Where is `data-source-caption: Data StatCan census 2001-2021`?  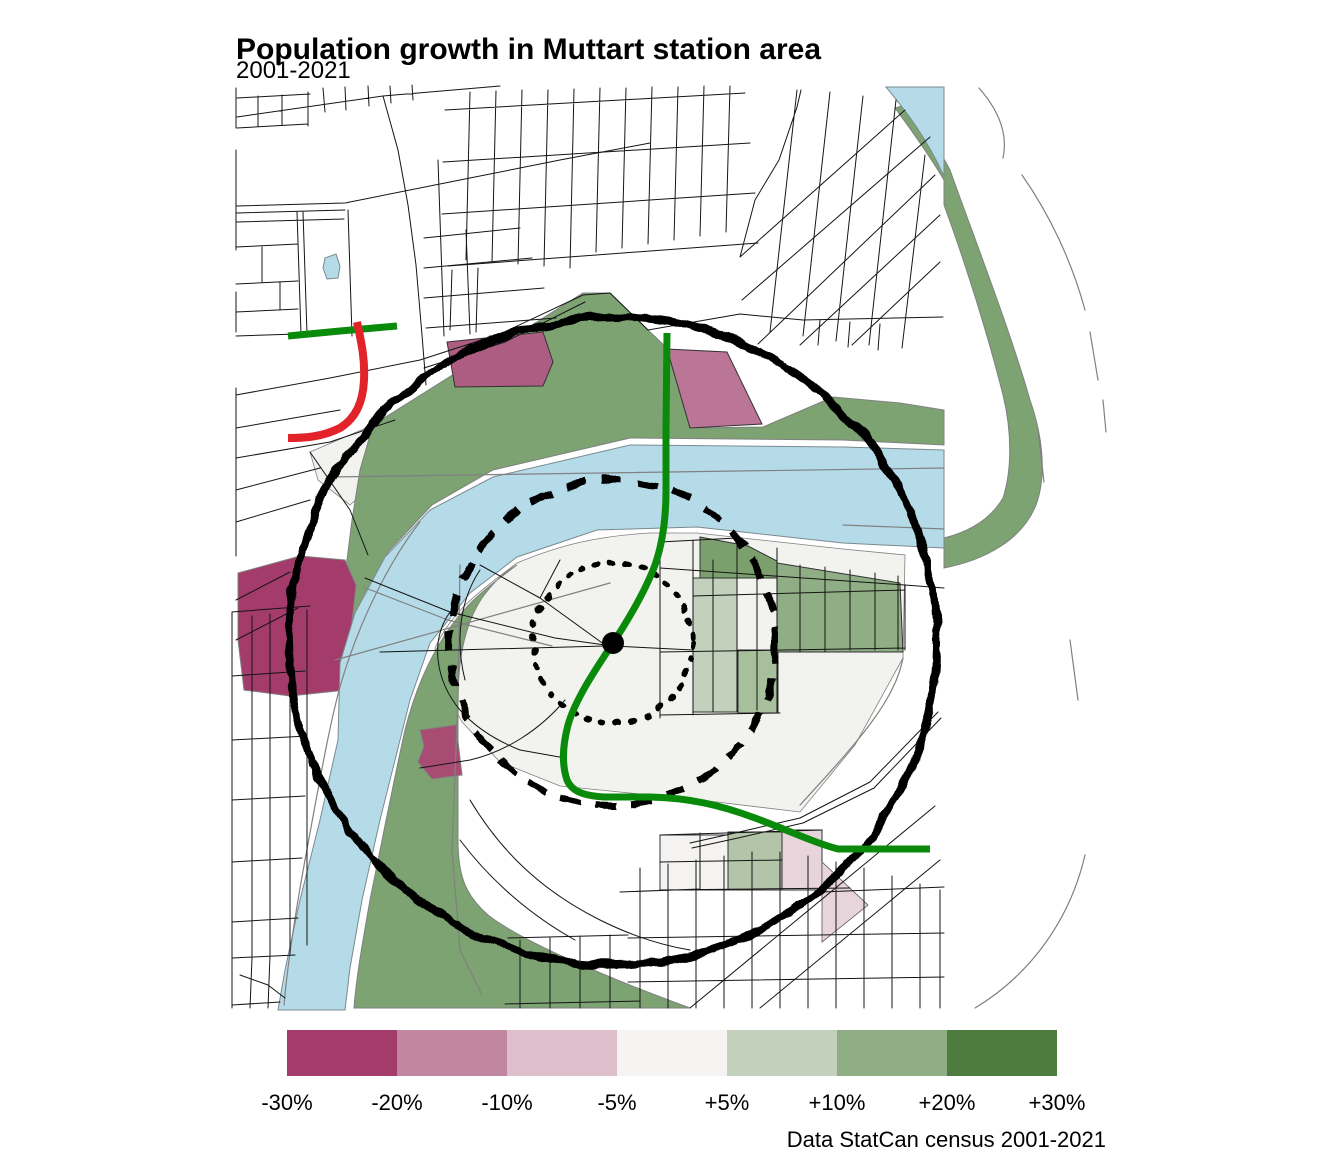
data-source-caption: Data StatCan census 2001-2021 is located at coordinates (946, 1139).